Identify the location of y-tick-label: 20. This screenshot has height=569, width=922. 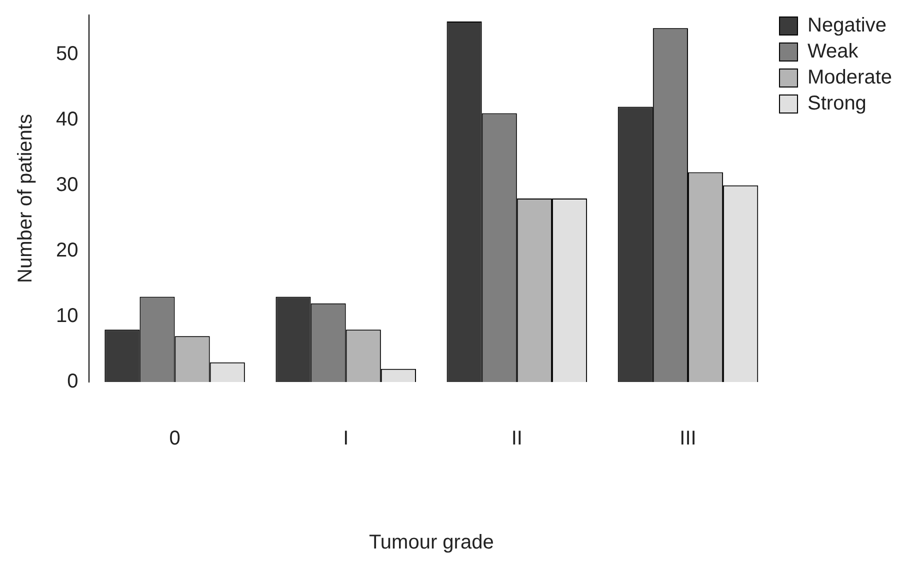
(67, 250).